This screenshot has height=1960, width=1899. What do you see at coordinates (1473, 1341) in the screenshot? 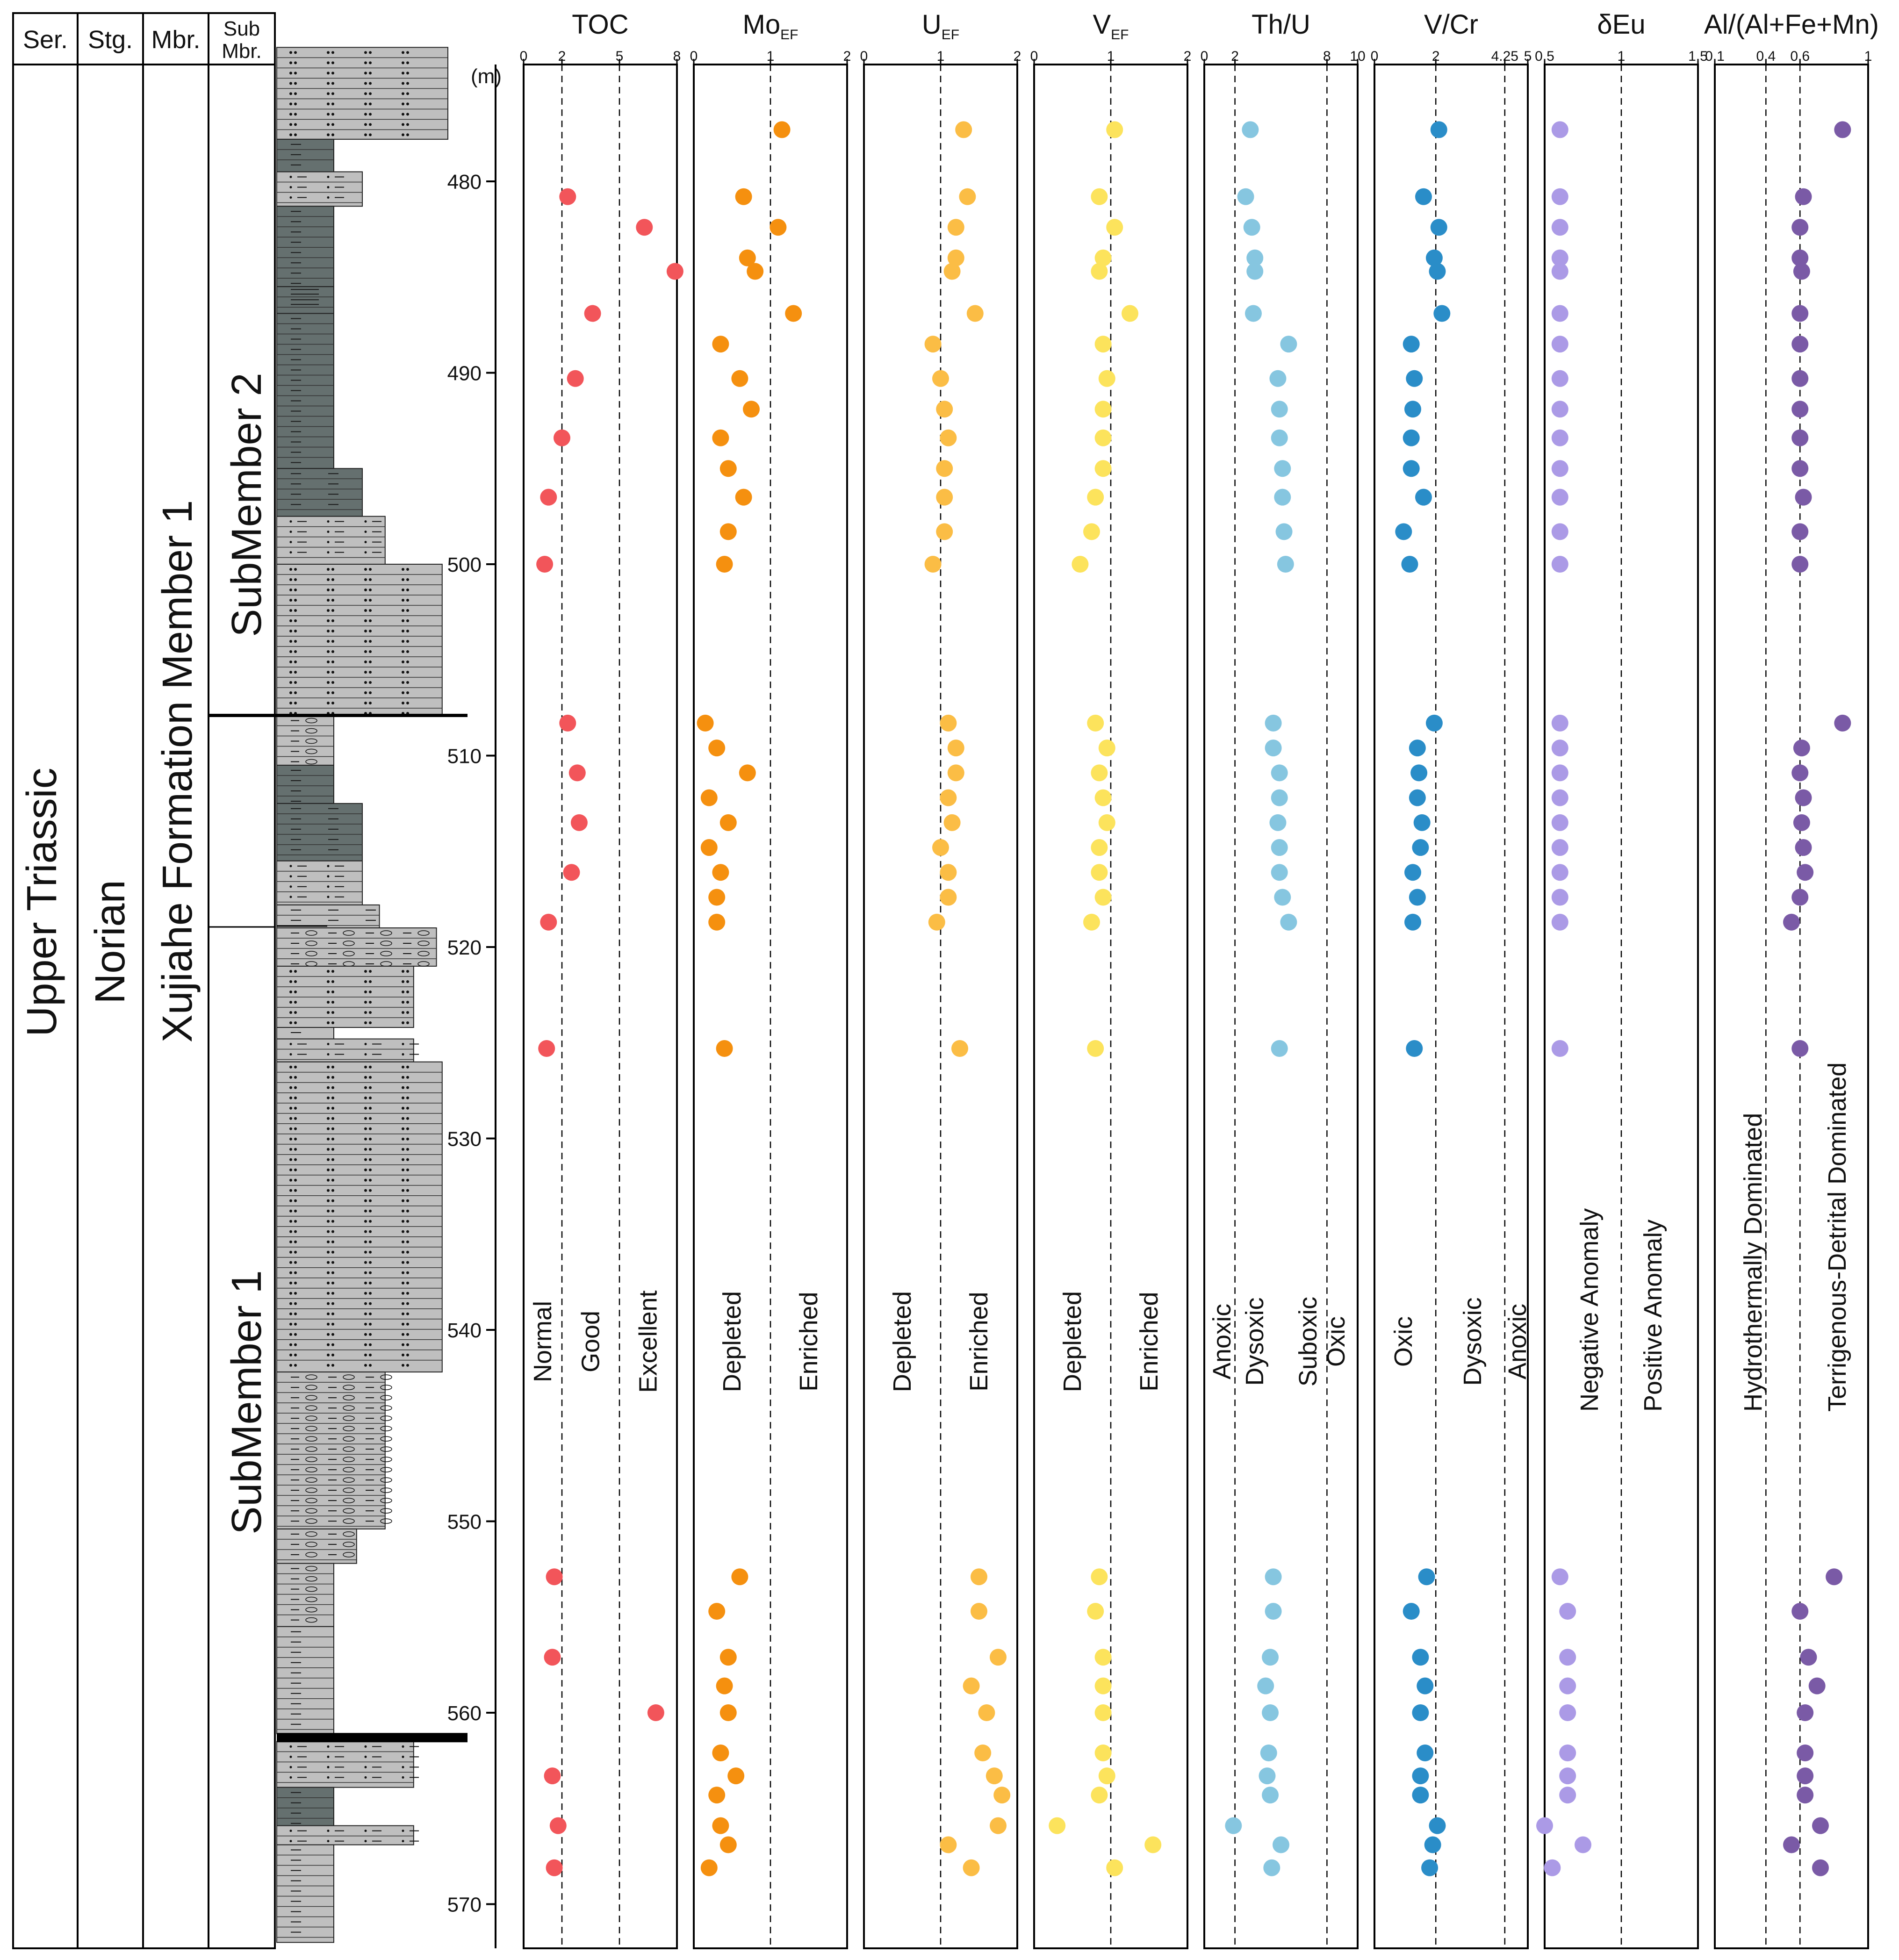
I see `zone-label: Dysoxic` at bounding box center [1473, 1341].